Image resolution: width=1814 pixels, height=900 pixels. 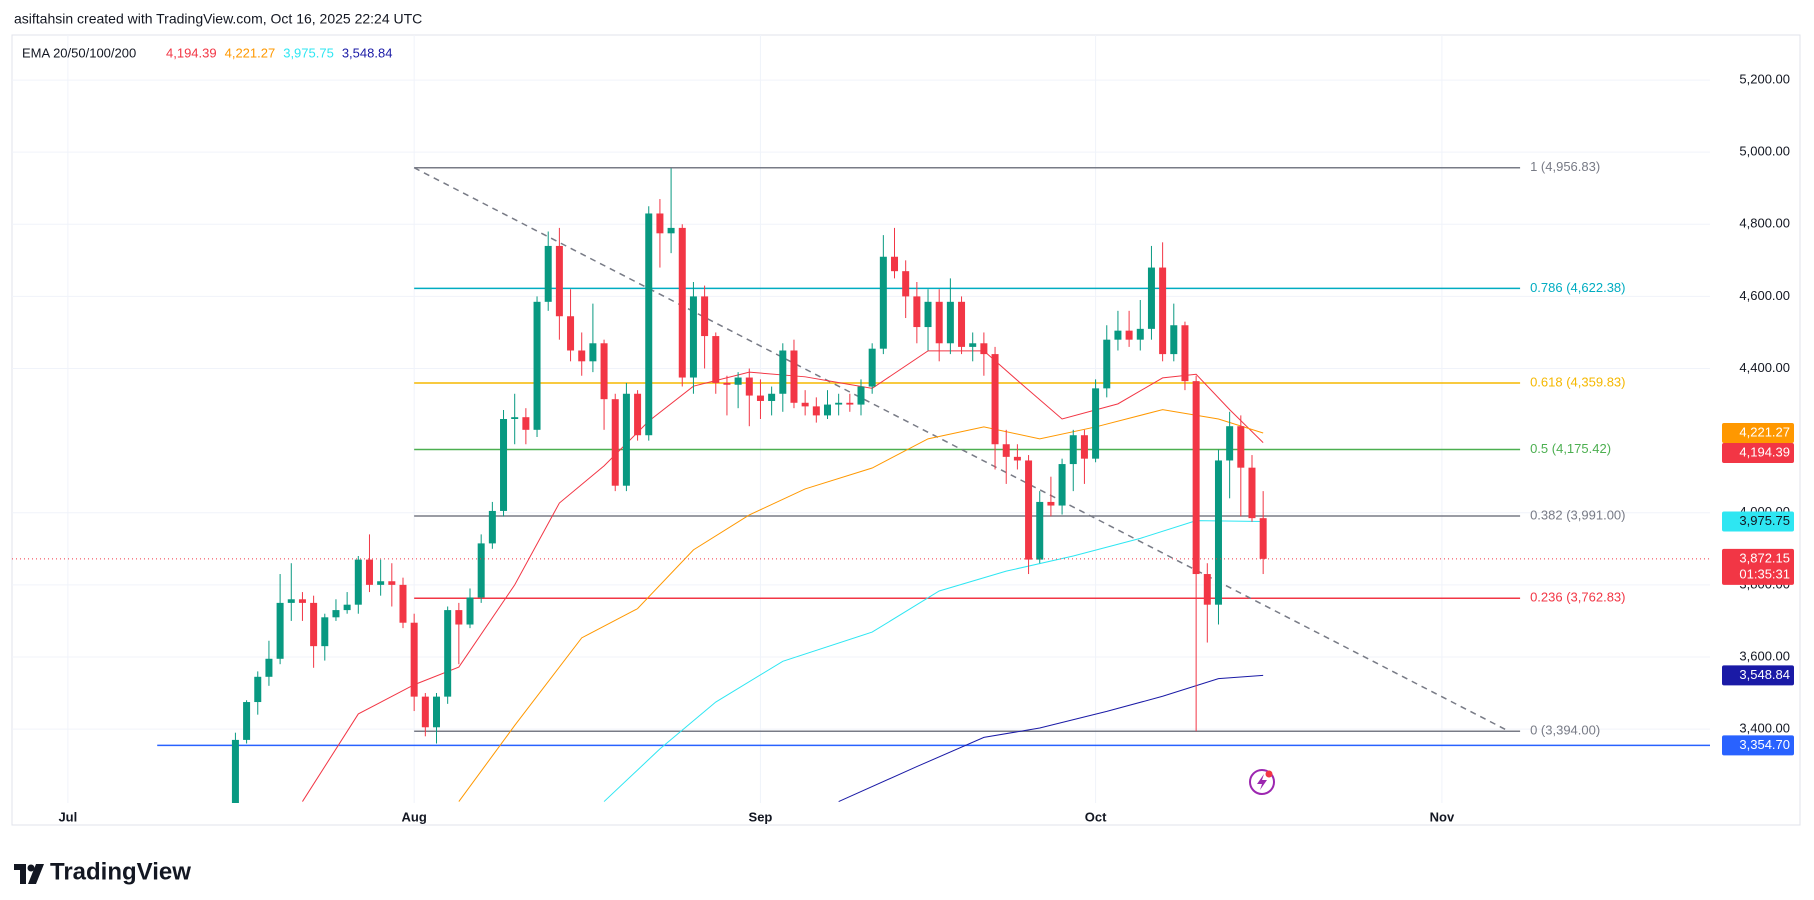 I want to click on fib-label: 0.786 (4,622.38), so click(x=1577, y=287).